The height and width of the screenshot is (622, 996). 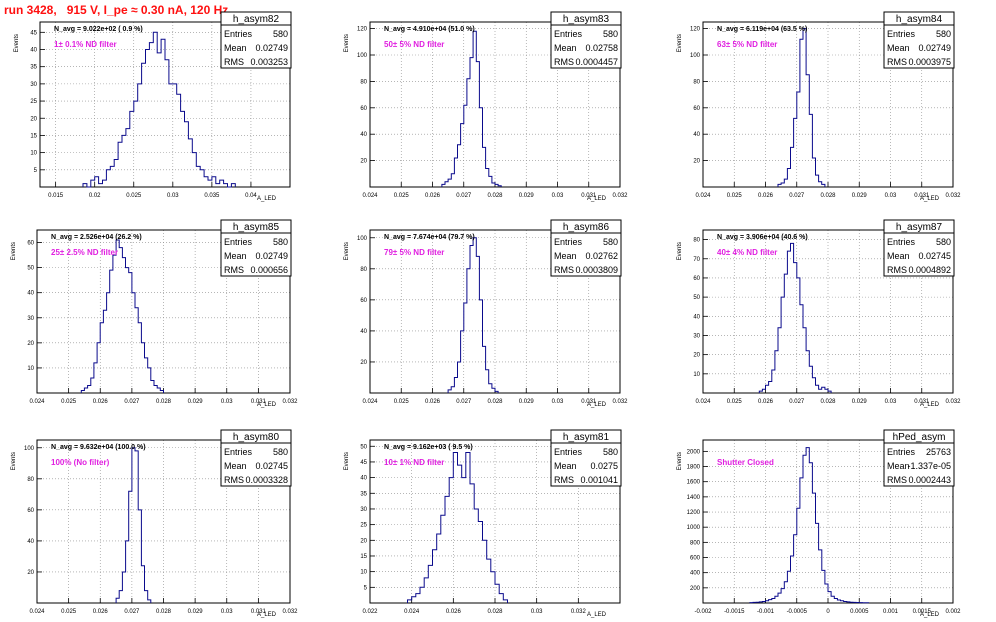 I want to click on stats-title: h_asym85, so click(x=256, y=227).